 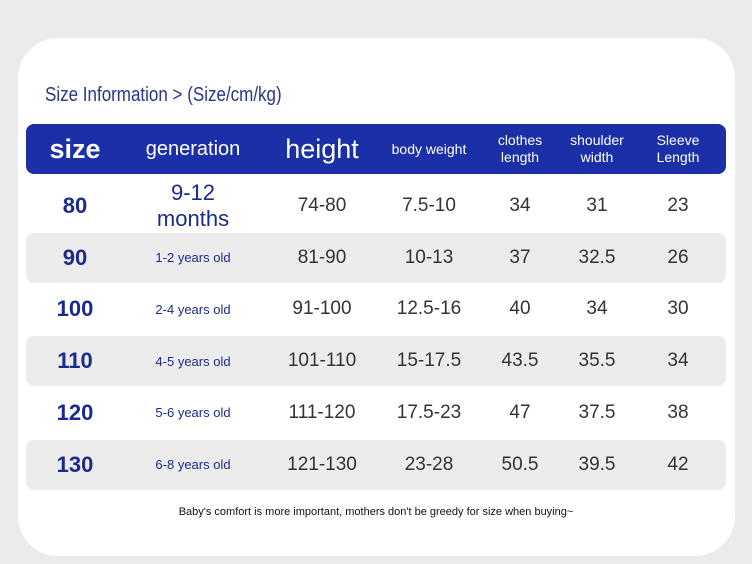 I want to click on table-row: 80 9-12 months 74-80 7.5-10 34 31 23, so click(x=376, y=205).